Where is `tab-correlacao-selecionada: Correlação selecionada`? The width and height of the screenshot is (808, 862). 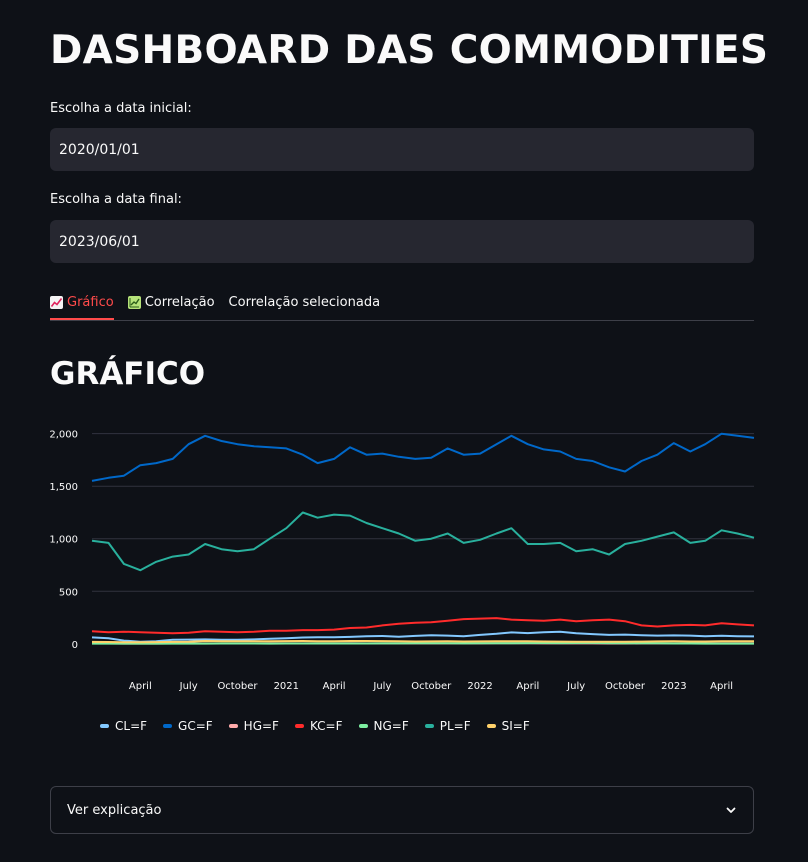
tab-correlacao-selecionada: Correlação selecionada is located at coordinates (305, 302).